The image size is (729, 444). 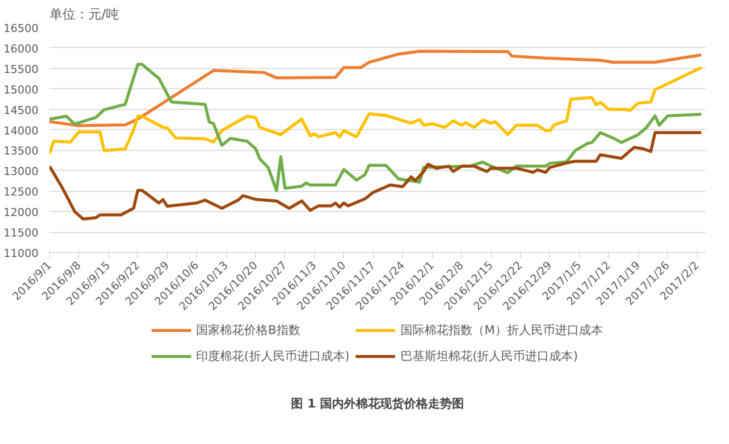 What do you see at coordinates (21, 171) in the screenshot?
I see `y-tick-label: 13000` at bounding box center [21, 171].